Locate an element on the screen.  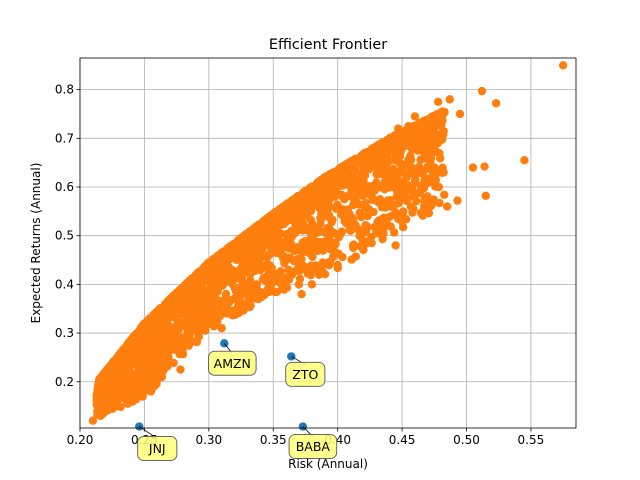
x-tick-label: 0.30 is located at coordinates (208, 440).